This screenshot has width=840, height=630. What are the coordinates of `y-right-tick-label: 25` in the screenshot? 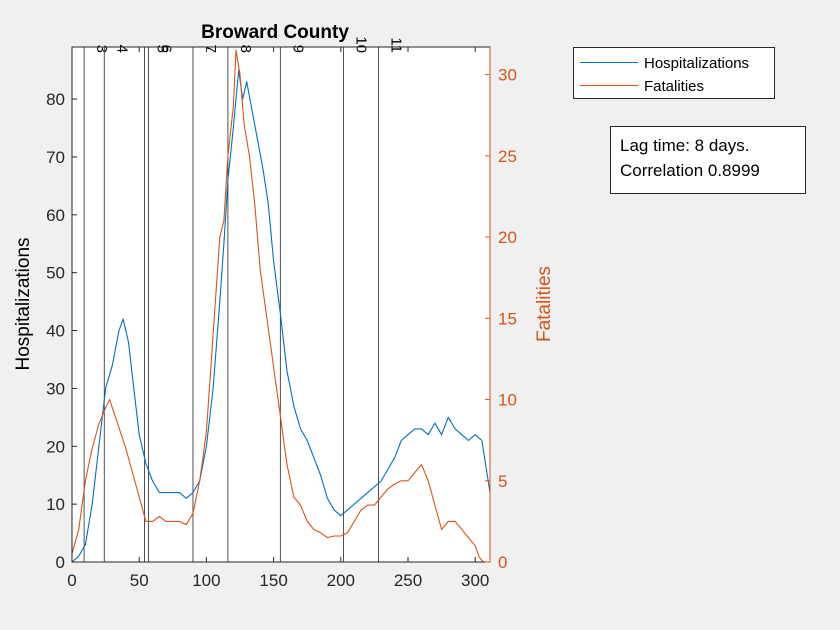 It's located at (507, 156).